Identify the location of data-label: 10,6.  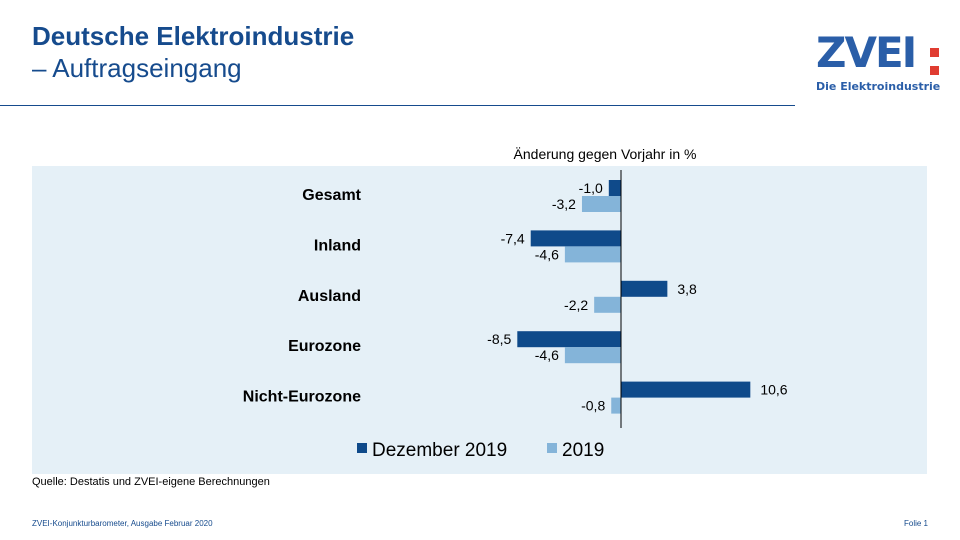
(773, 390).